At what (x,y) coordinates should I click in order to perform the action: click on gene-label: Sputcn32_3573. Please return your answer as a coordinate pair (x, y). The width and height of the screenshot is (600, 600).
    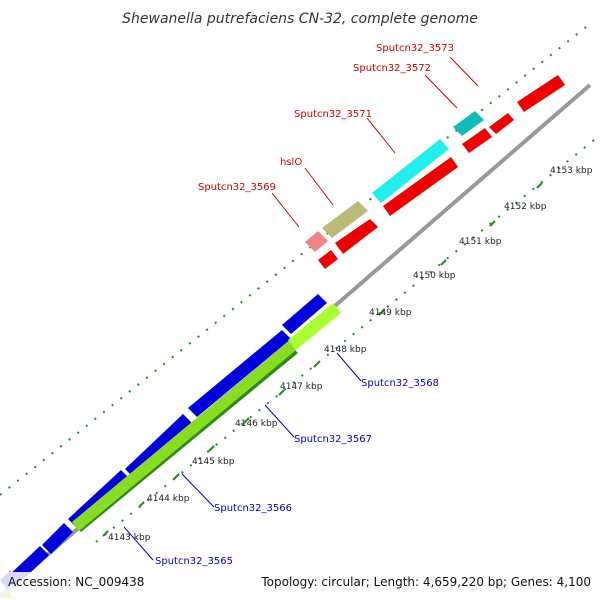
    Looking at the image, I should click on (415, 48).